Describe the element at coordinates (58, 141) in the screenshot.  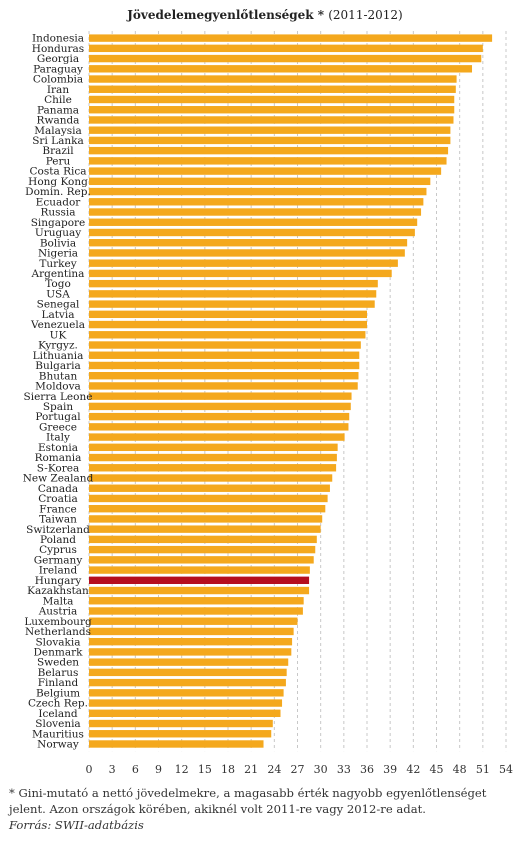
I see `category-label: Sri Lanka` at that location.